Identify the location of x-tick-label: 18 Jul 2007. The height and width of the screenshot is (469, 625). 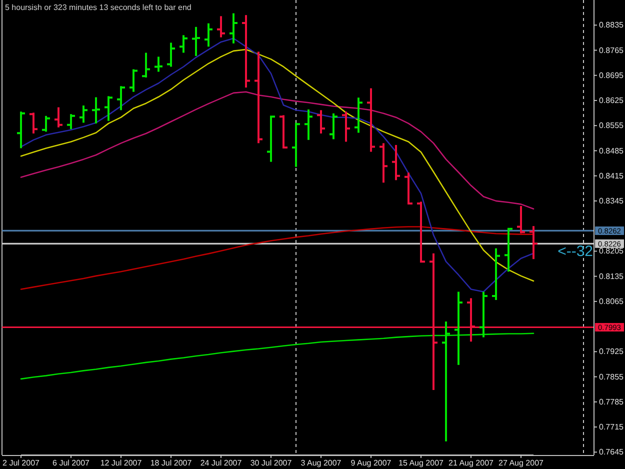
(171, 463).